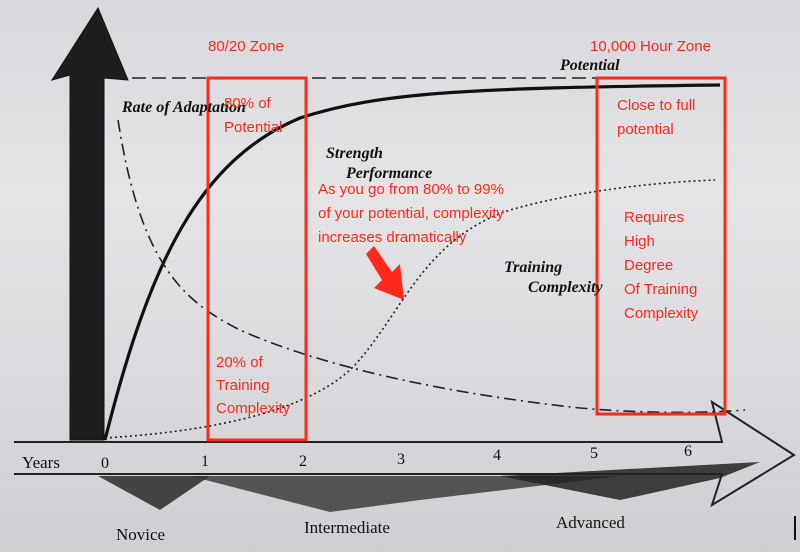  I want to click on zone-10000-box, so click(661, 246).